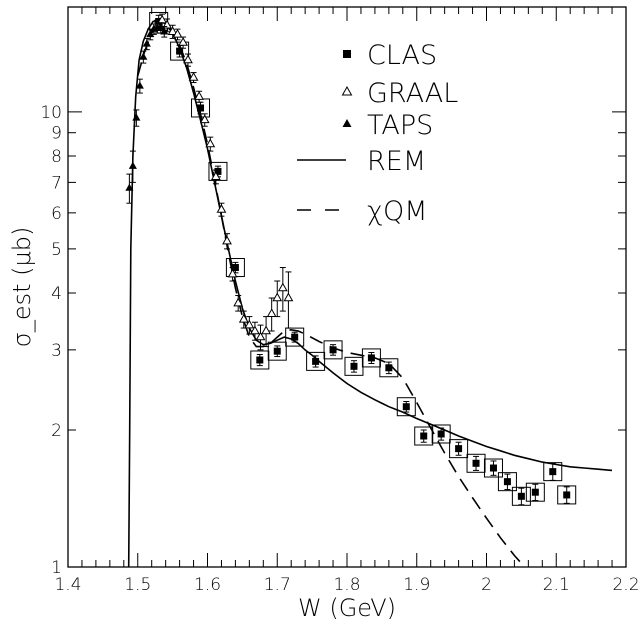 The height and width of the screenshot is (626, 642). What do you see at coordinates (625, 585) in the screenshot?
I see `x-tick-label: 2.2` at bounding box center [625, 585].